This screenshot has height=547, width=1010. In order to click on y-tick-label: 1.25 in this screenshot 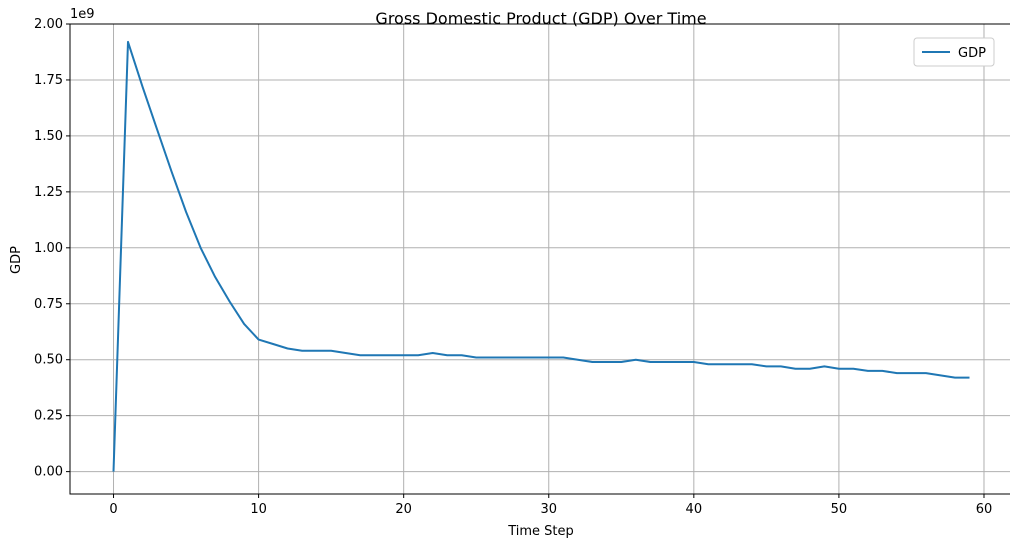, I will do `click(48, 192)`.